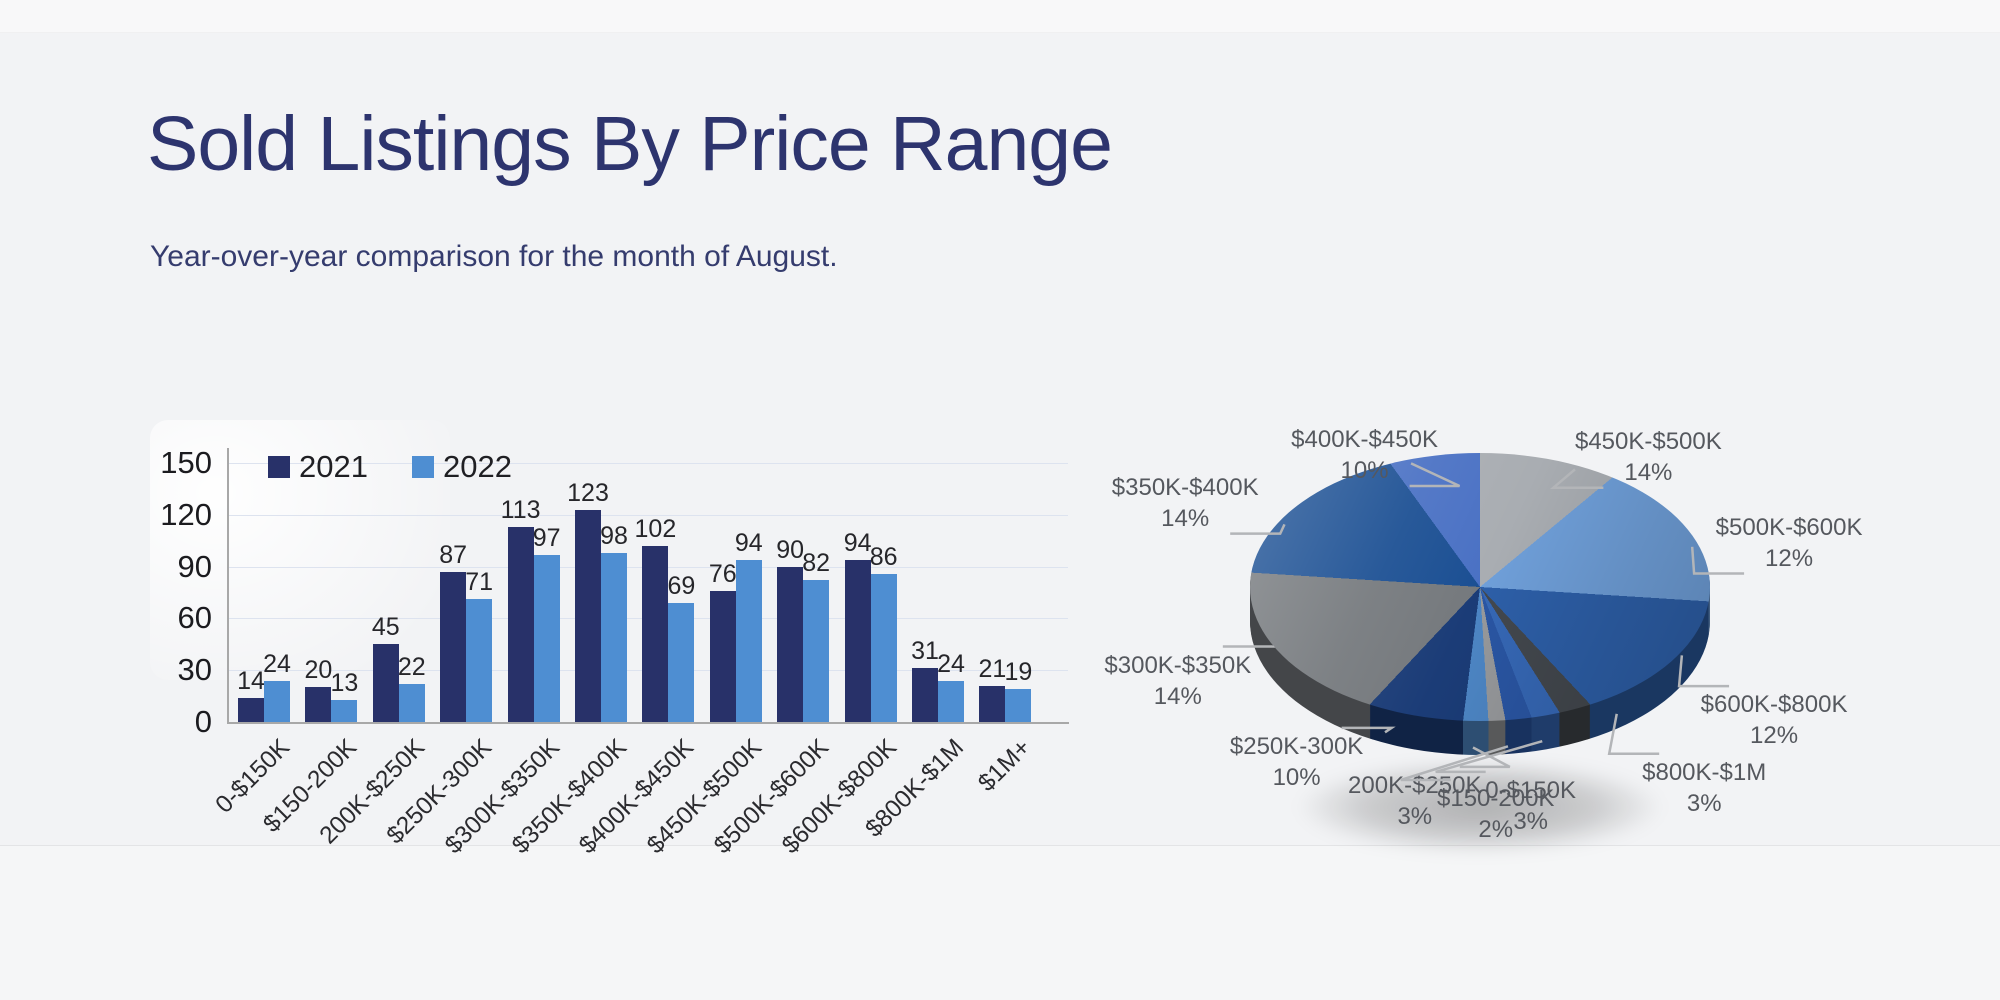  I want to click on bar-2022-$250K-300K, so click(479, 660).